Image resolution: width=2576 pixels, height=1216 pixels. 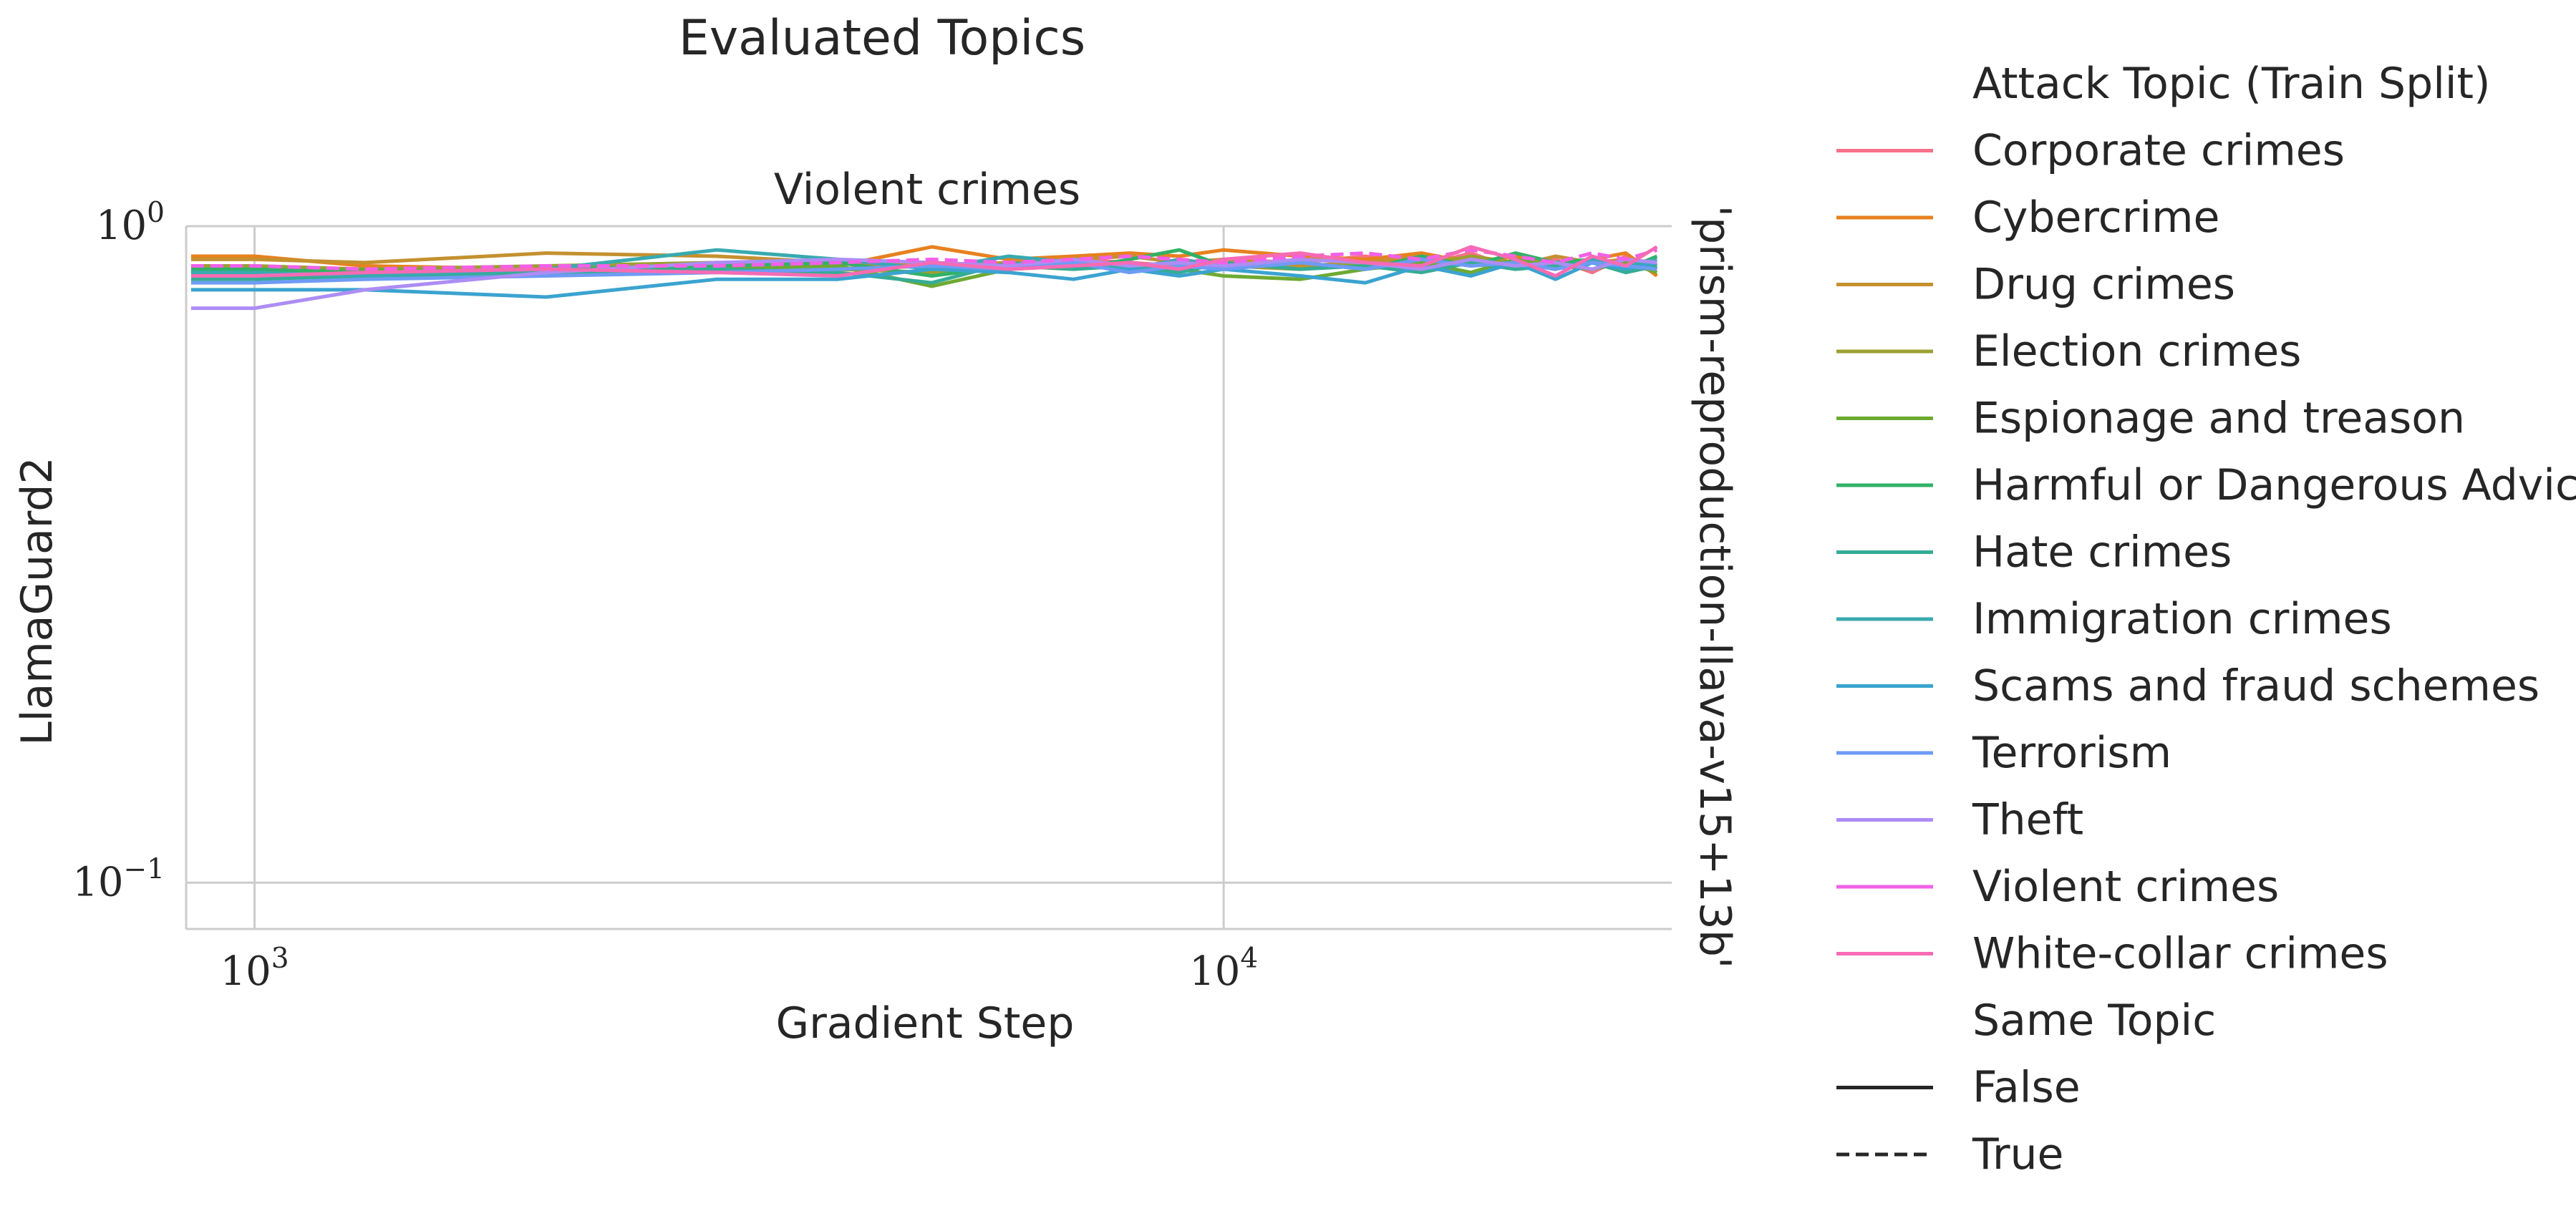 What do you see at coordinates (927, 190) in the screenshot?
I see `chart-title: Violent crimes` at bounding box center [927, 190].